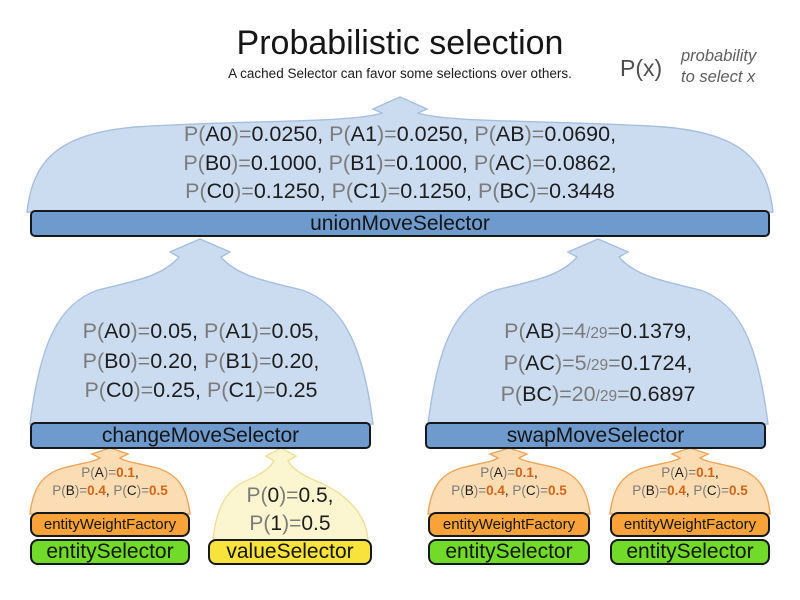  Describe the element at coordinates (719, 56) in the screenshot. I see `legend-description-line1: probability` at that location.